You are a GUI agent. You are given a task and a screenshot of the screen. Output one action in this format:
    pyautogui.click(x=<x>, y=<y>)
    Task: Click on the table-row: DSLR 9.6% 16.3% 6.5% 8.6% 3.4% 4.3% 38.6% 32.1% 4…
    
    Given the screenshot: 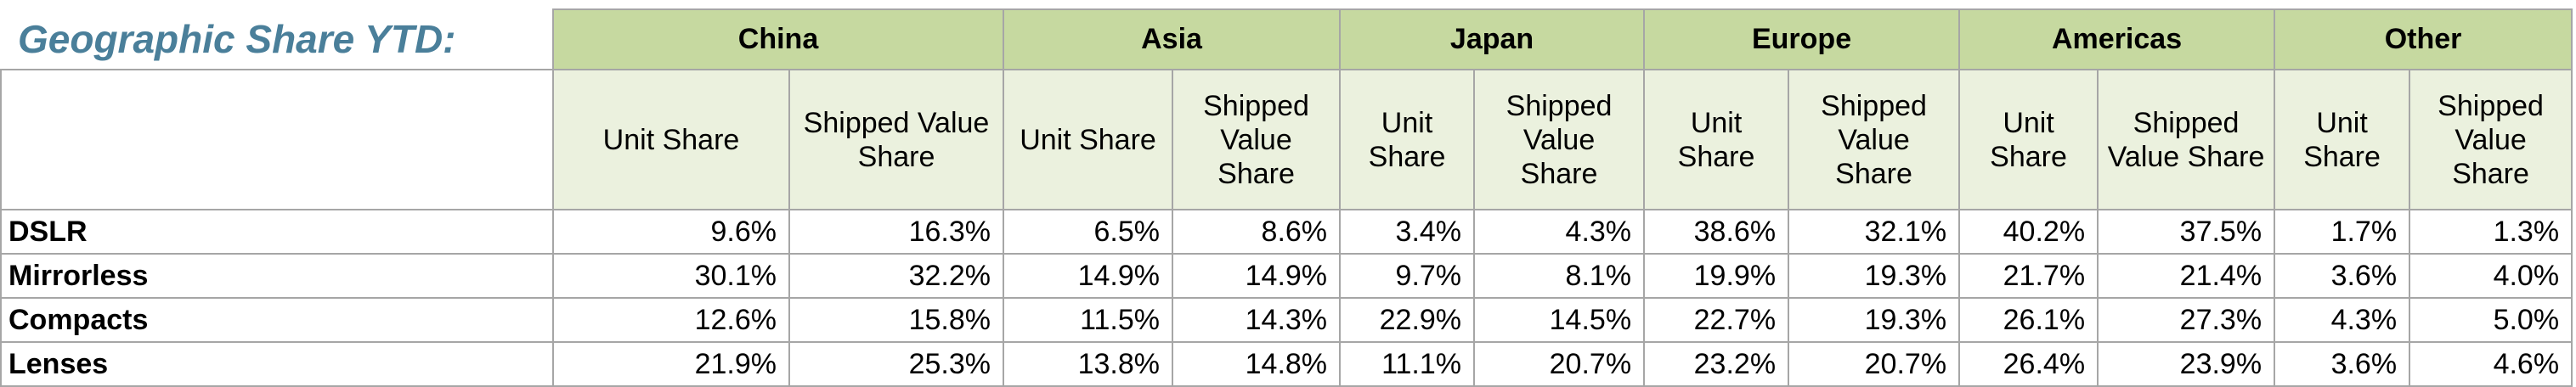 What is the action you would take?
    pyautogui.click(x=1286, y=232)
    